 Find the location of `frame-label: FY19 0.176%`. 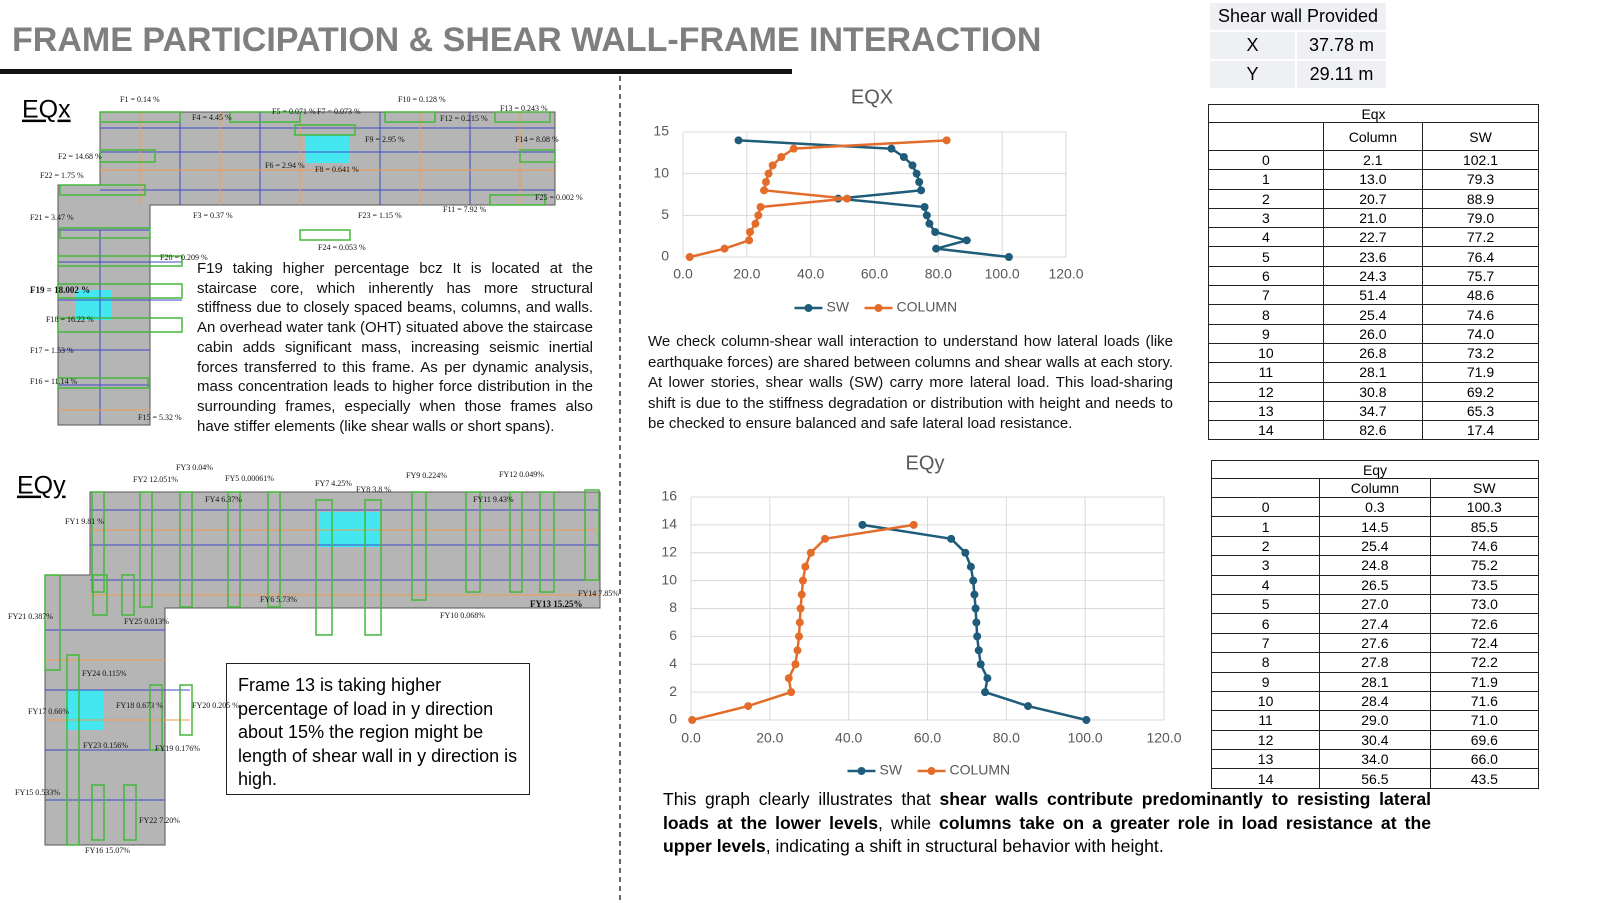

frame-label: FY19 0.176% is located at coordinates (177, 748).